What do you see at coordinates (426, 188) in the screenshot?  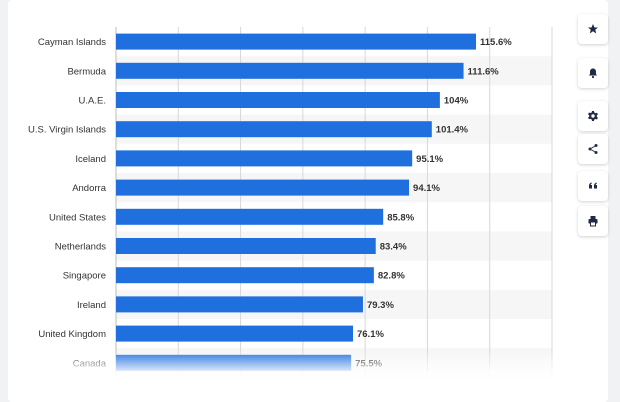 I see `value-label: 94.1%` at bounding box center [426, 188].